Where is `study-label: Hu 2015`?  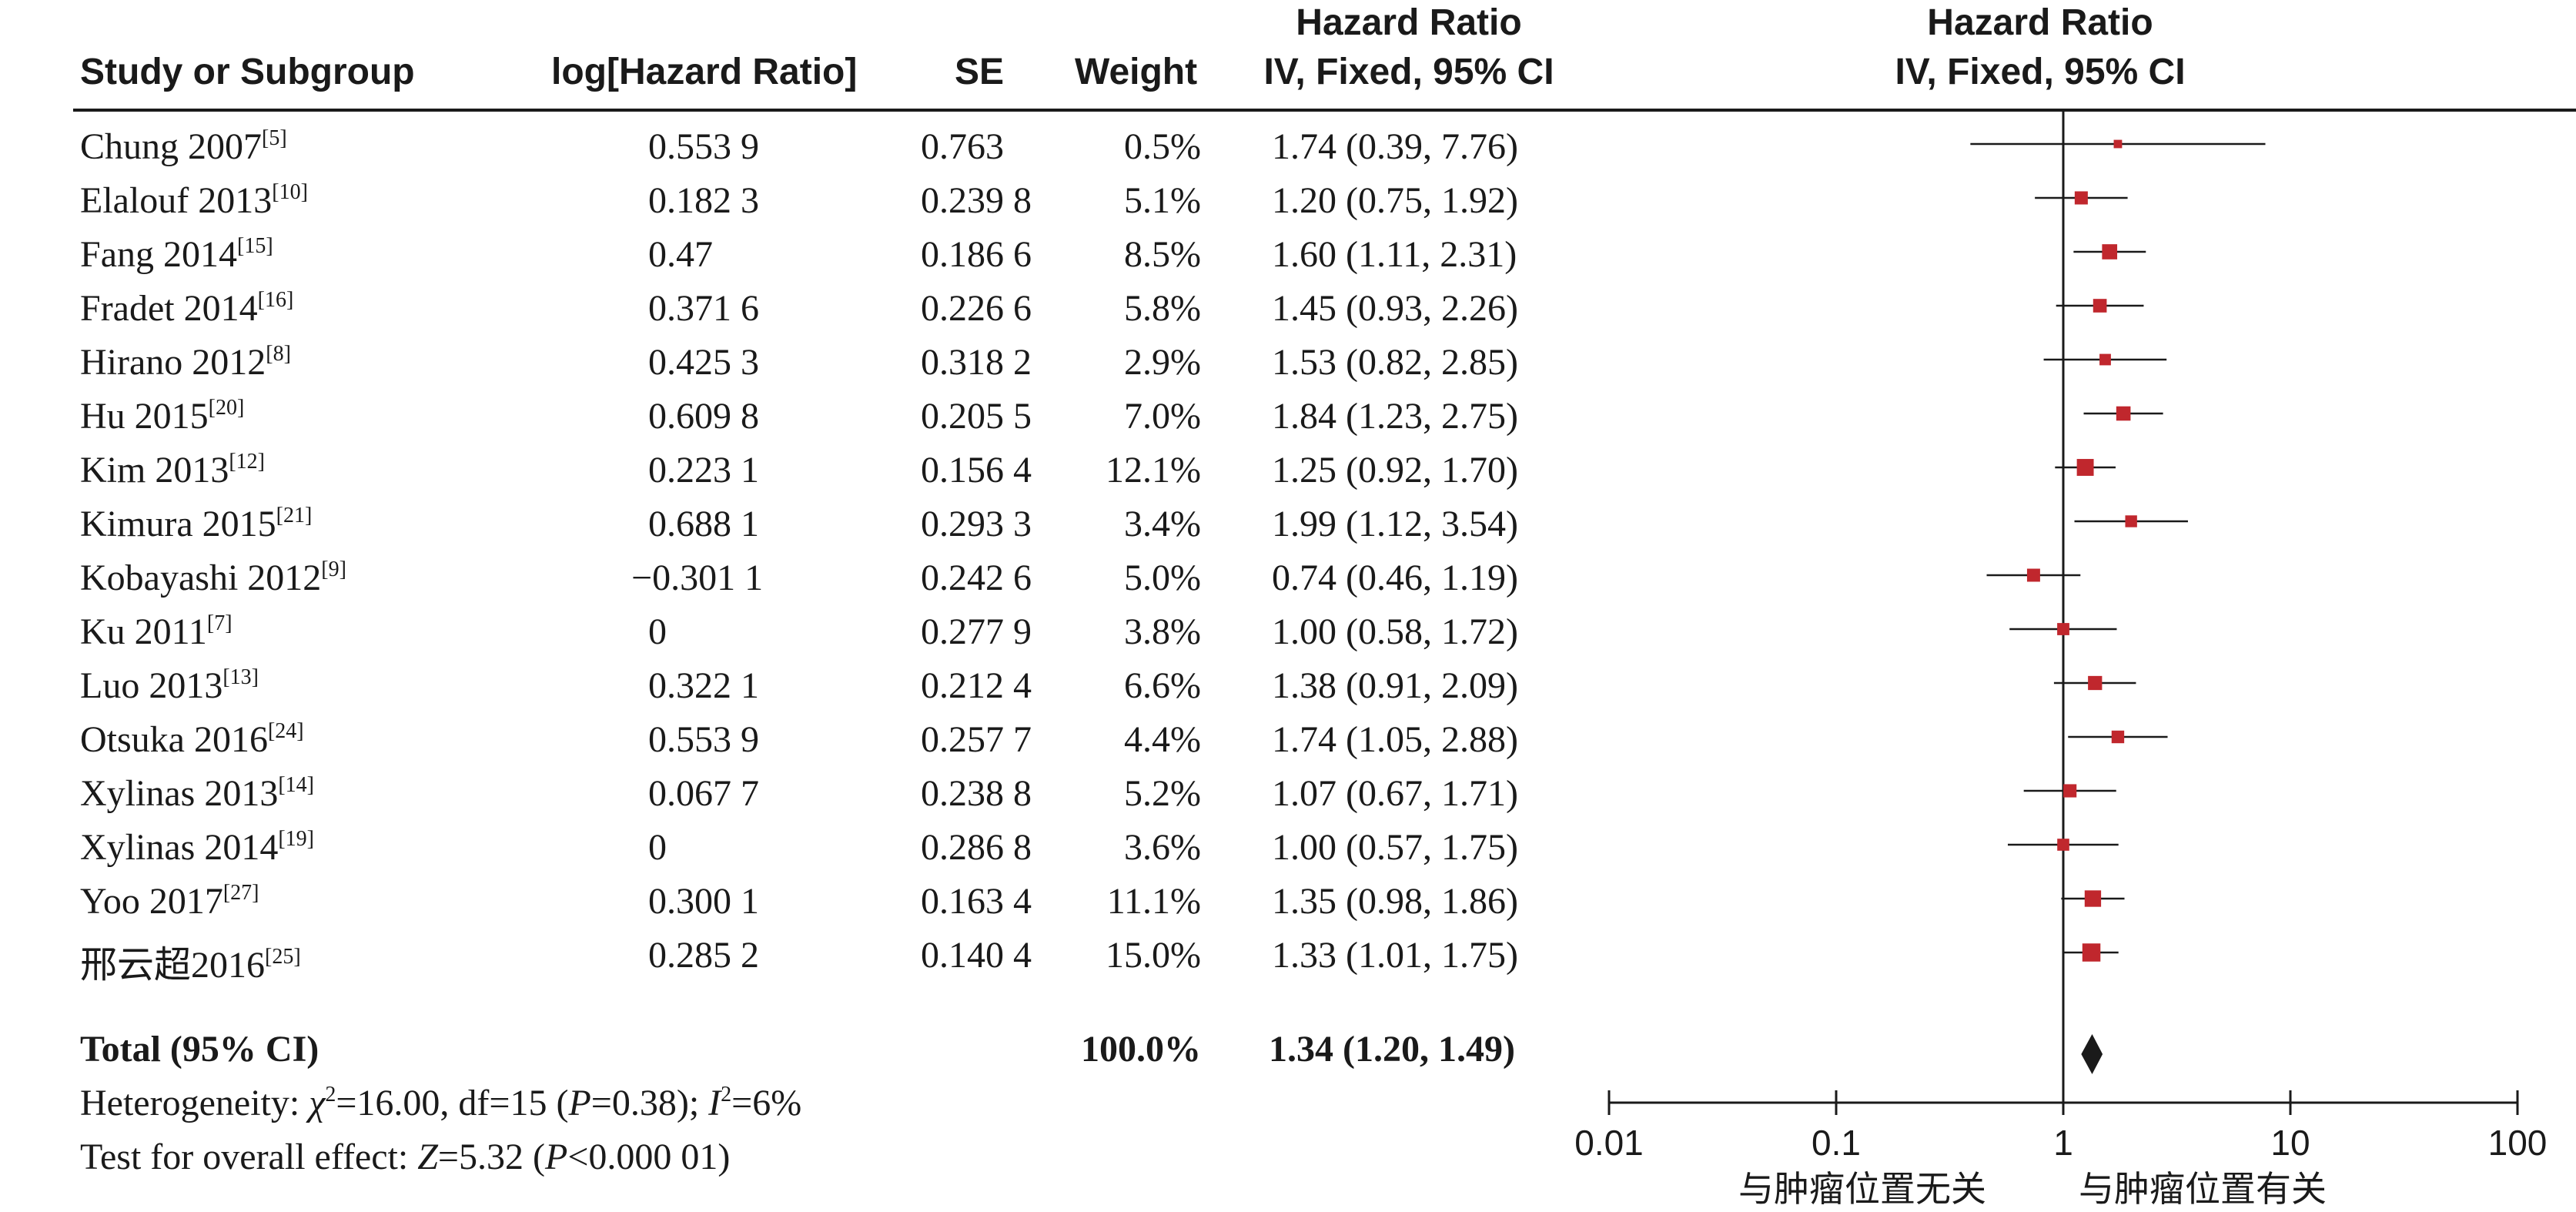
study-label: Hu 2015 is located at coordinates (145, 416).